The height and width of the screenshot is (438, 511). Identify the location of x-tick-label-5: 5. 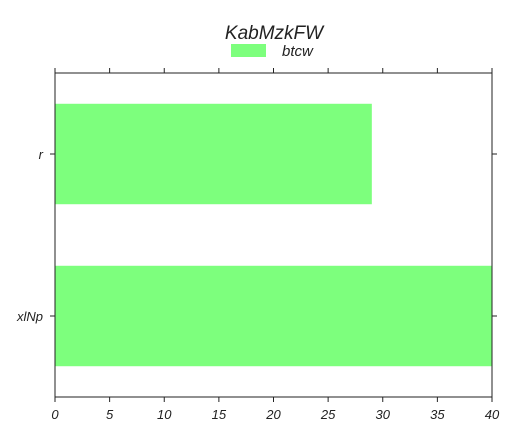
(110, 414).